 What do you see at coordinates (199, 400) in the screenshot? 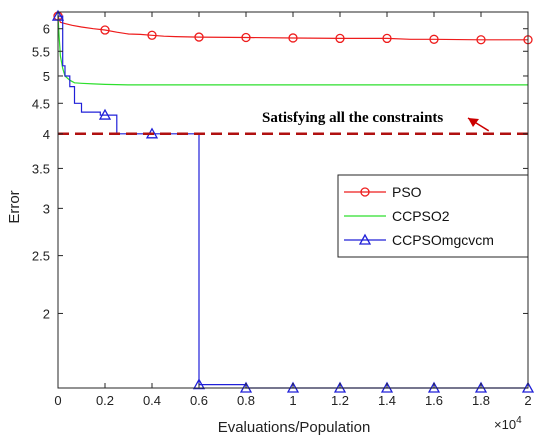
I see `x-tick-label: 0.6` at bounding box center [199, 400].